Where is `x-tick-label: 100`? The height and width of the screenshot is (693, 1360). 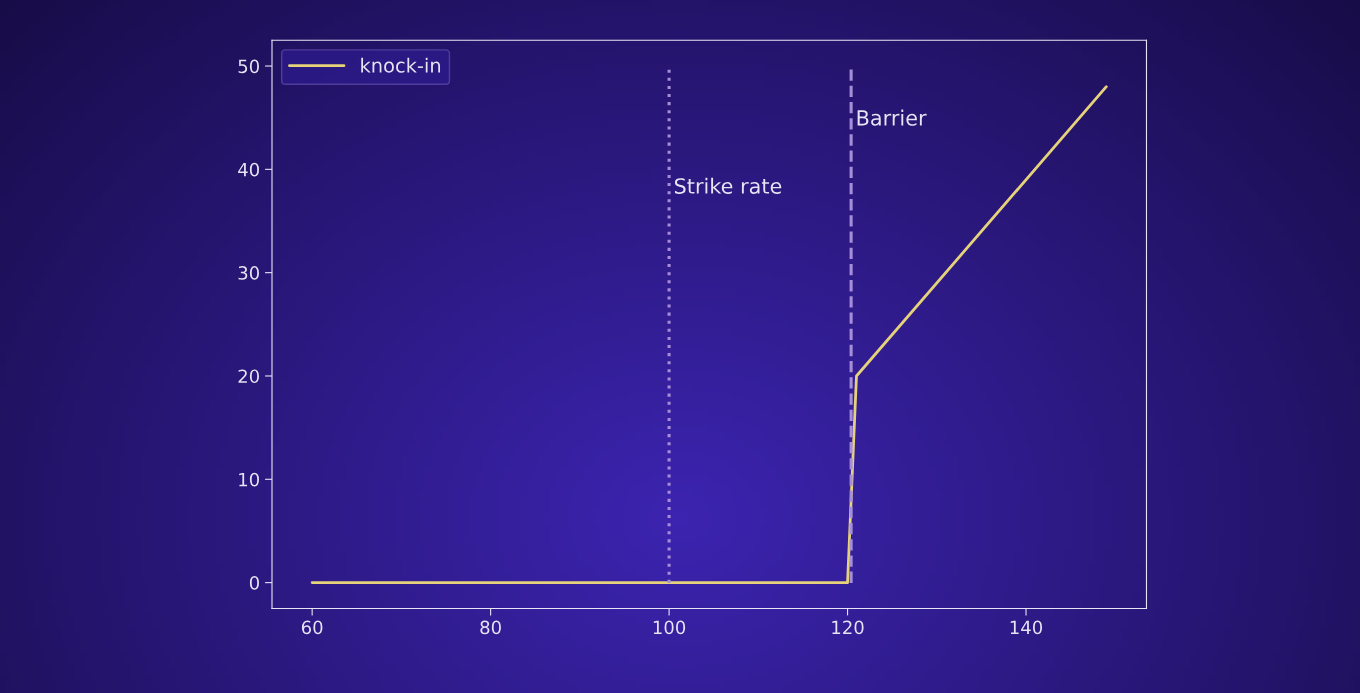 x-tick-label: 100 is located at coordinates (669, 627).